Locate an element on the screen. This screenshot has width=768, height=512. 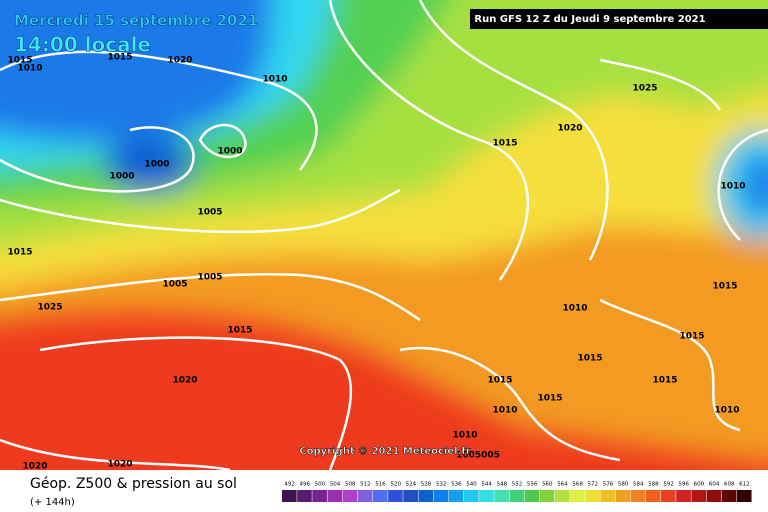
scale-label: 592 is located at coordinates (668, 485).